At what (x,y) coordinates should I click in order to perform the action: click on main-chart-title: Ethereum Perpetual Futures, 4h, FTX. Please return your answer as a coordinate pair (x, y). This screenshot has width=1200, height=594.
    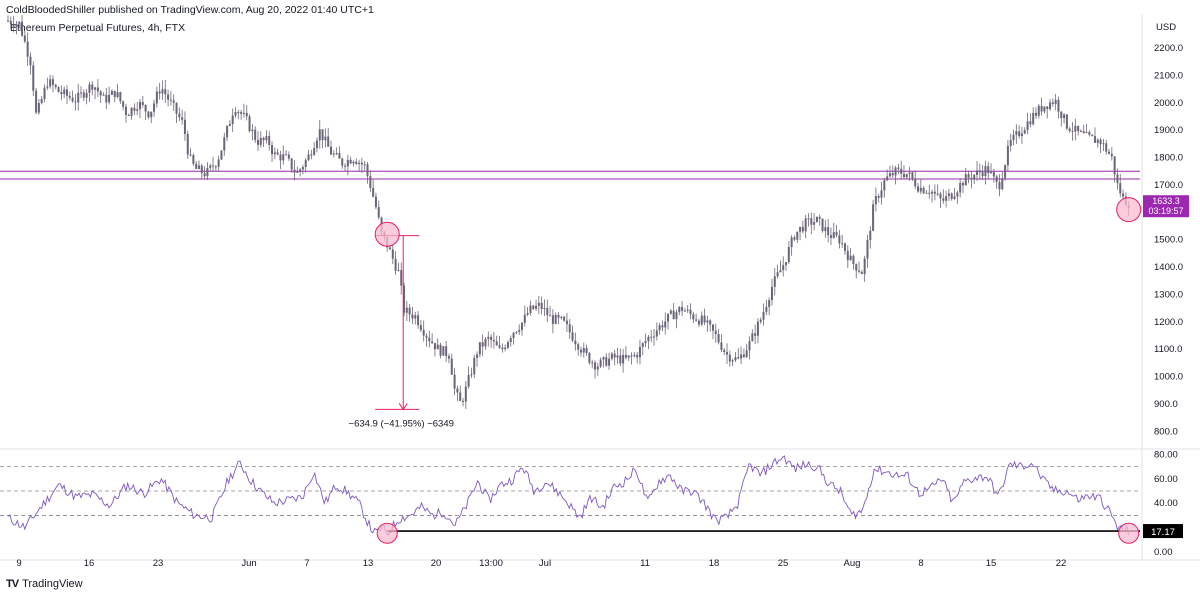
    Looking at the image, I should click on (97, 28).